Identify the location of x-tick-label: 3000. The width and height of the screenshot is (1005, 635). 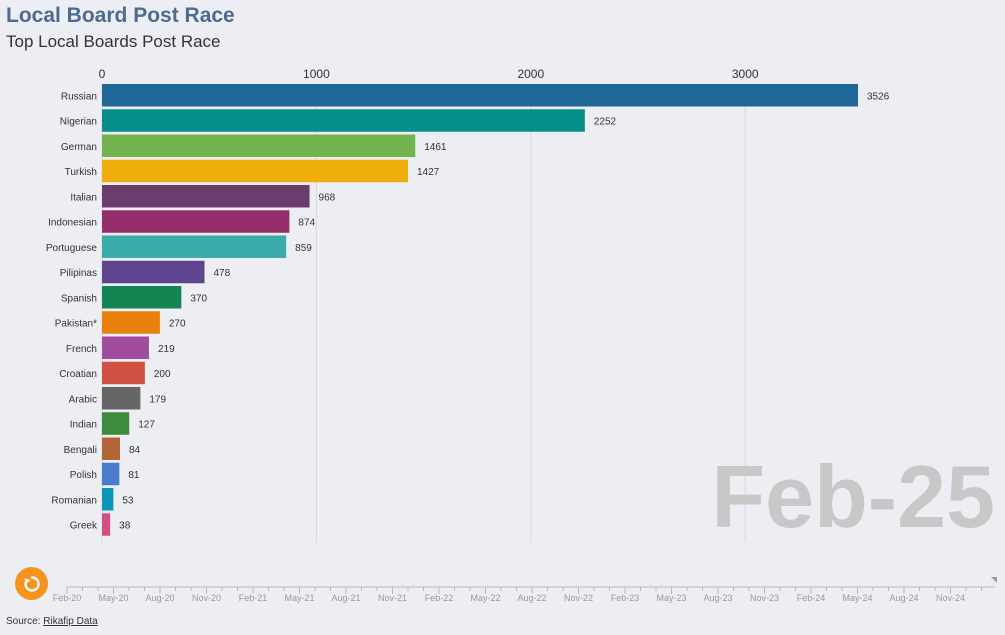
(745, 74).